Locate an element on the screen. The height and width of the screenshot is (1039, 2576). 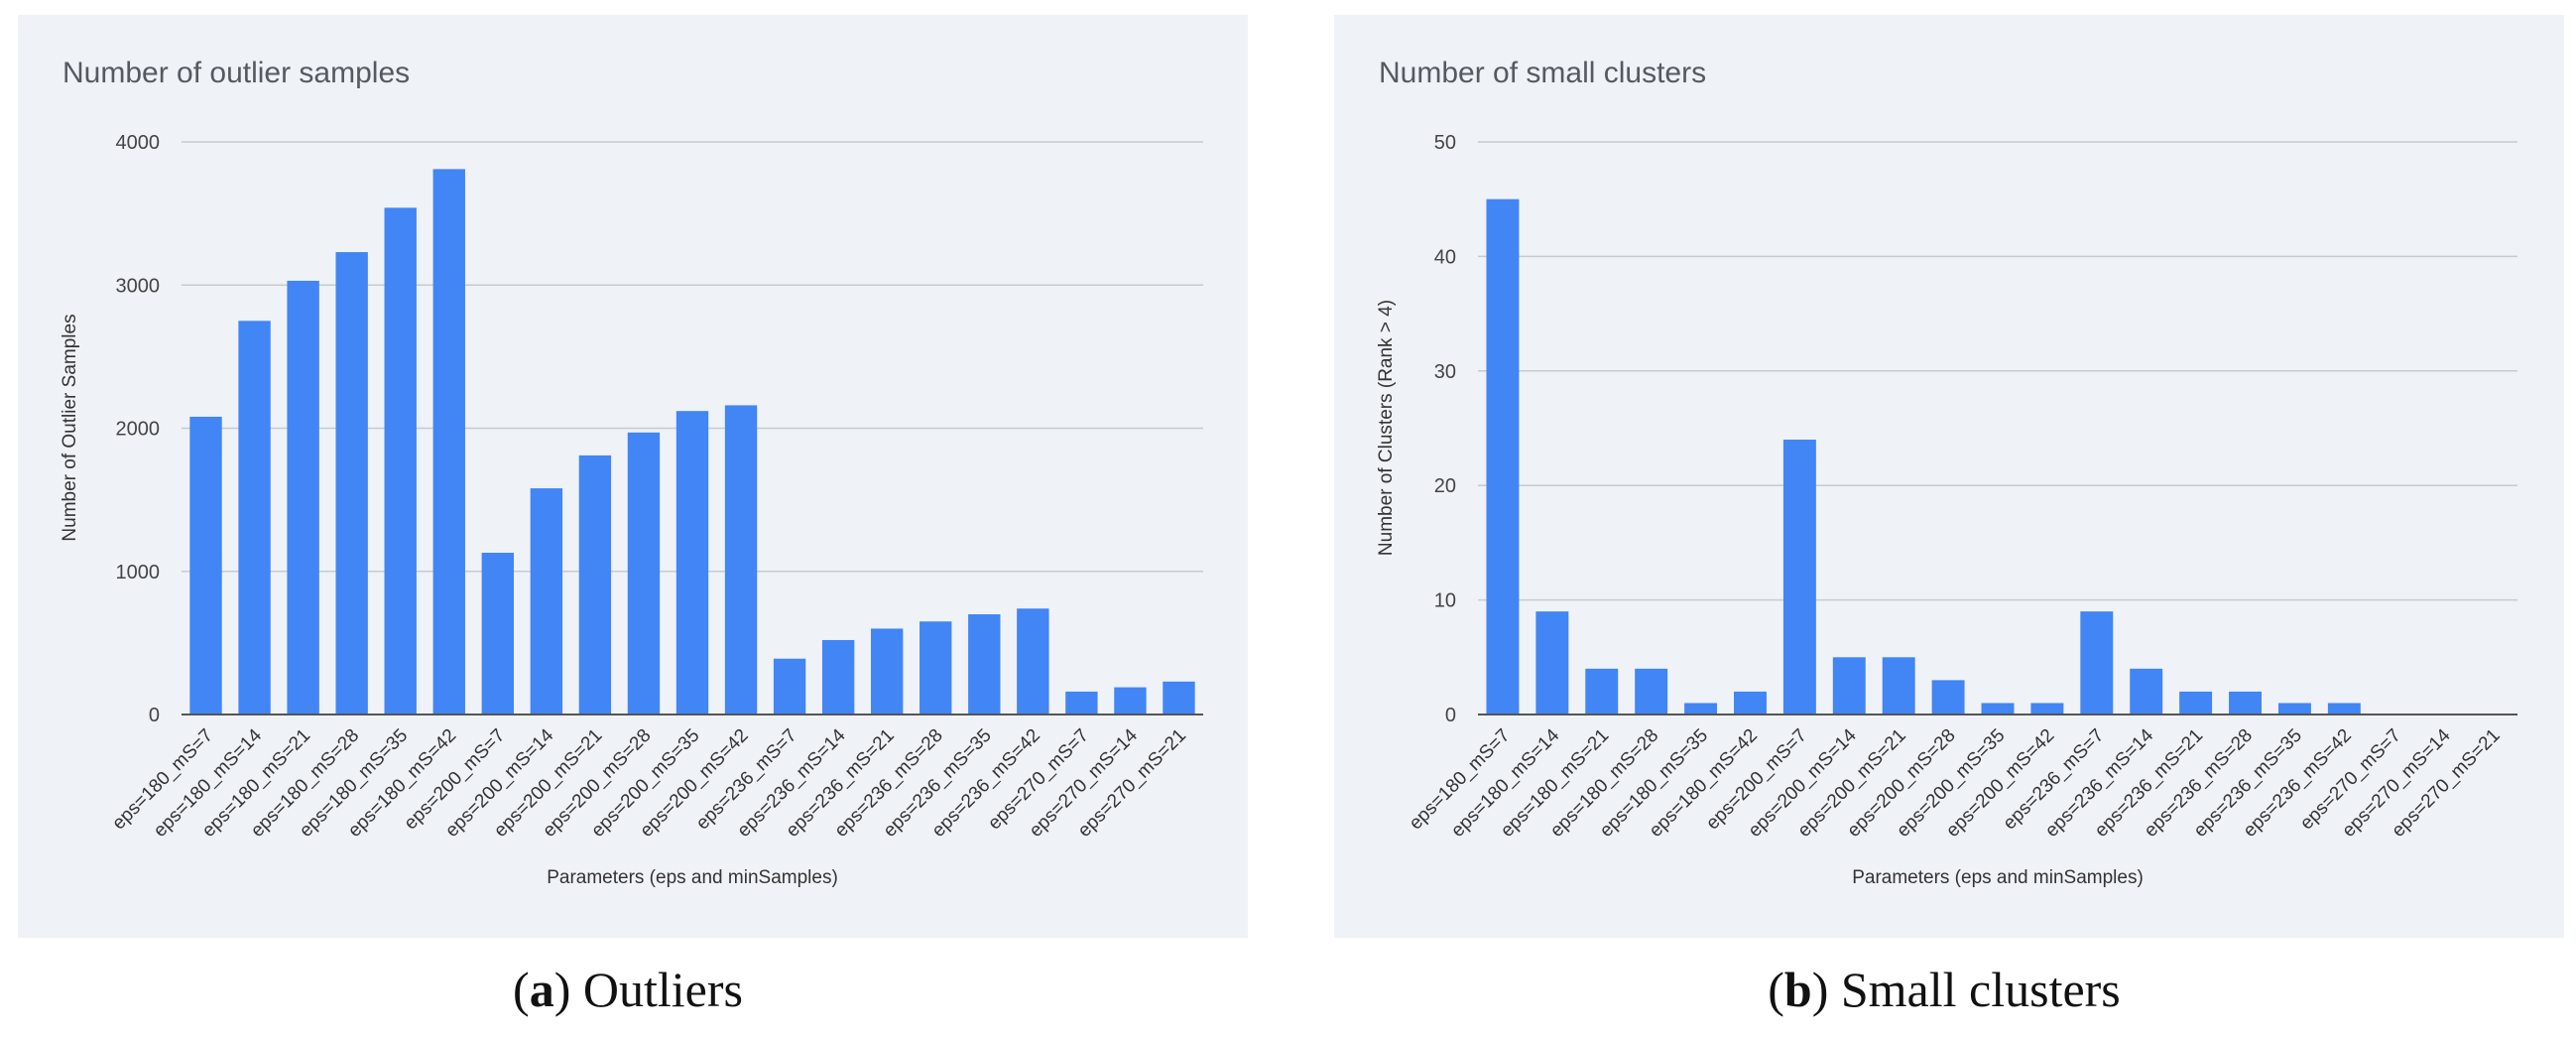
outliers-chart-title: Number of outlier samples is located at coordinates (236, 73).